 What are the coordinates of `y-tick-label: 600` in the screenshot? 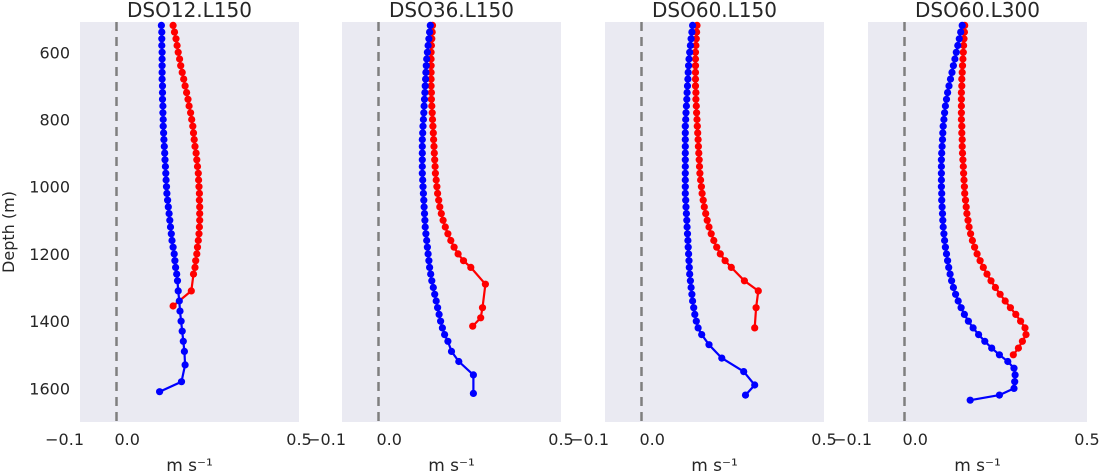 It's located at (54, 52).